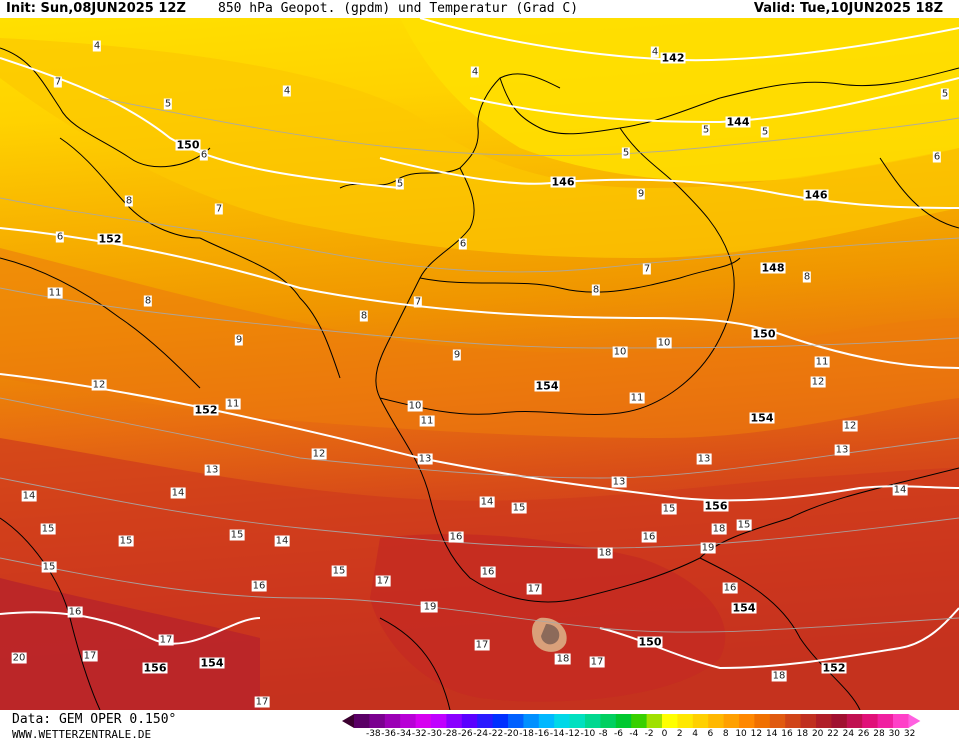 Image resolution: width=959 pixels, height=741 pixels. What do you see at coordinates (419, 734) in the screenshot?
I see `colorbar-tick-label: -32` at bounding box center [419, 734].